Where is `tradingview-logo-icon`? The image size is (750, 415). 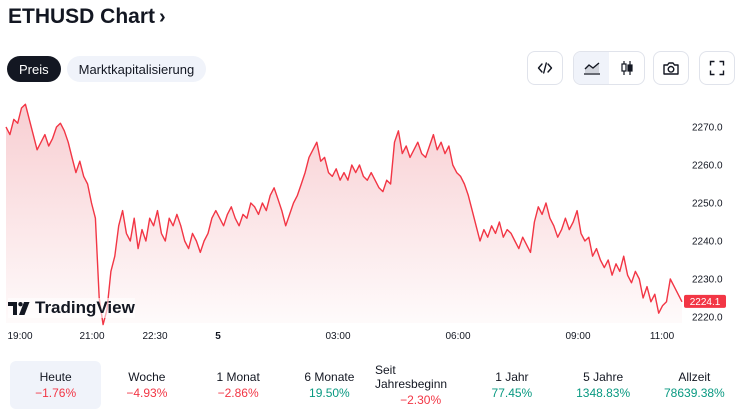 tradingview-logo-icon is located at coordinates (19, 308).